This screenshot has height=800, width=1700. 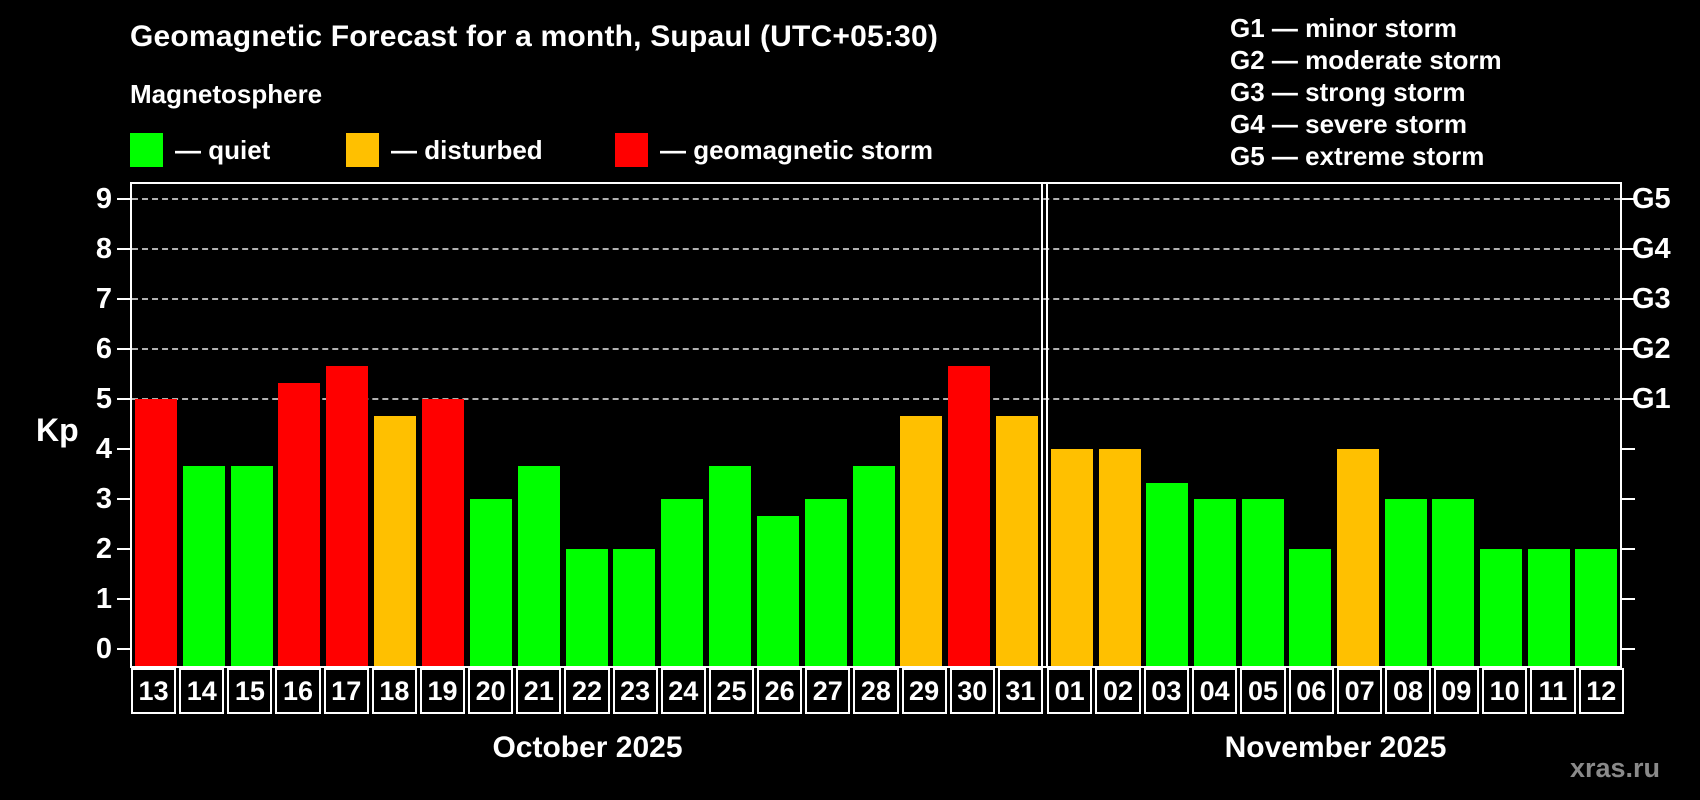 What do you see at coordinates (683, 691) in the screenshot?
I see `date-label-24: 24` at bounding box center [683, 691].